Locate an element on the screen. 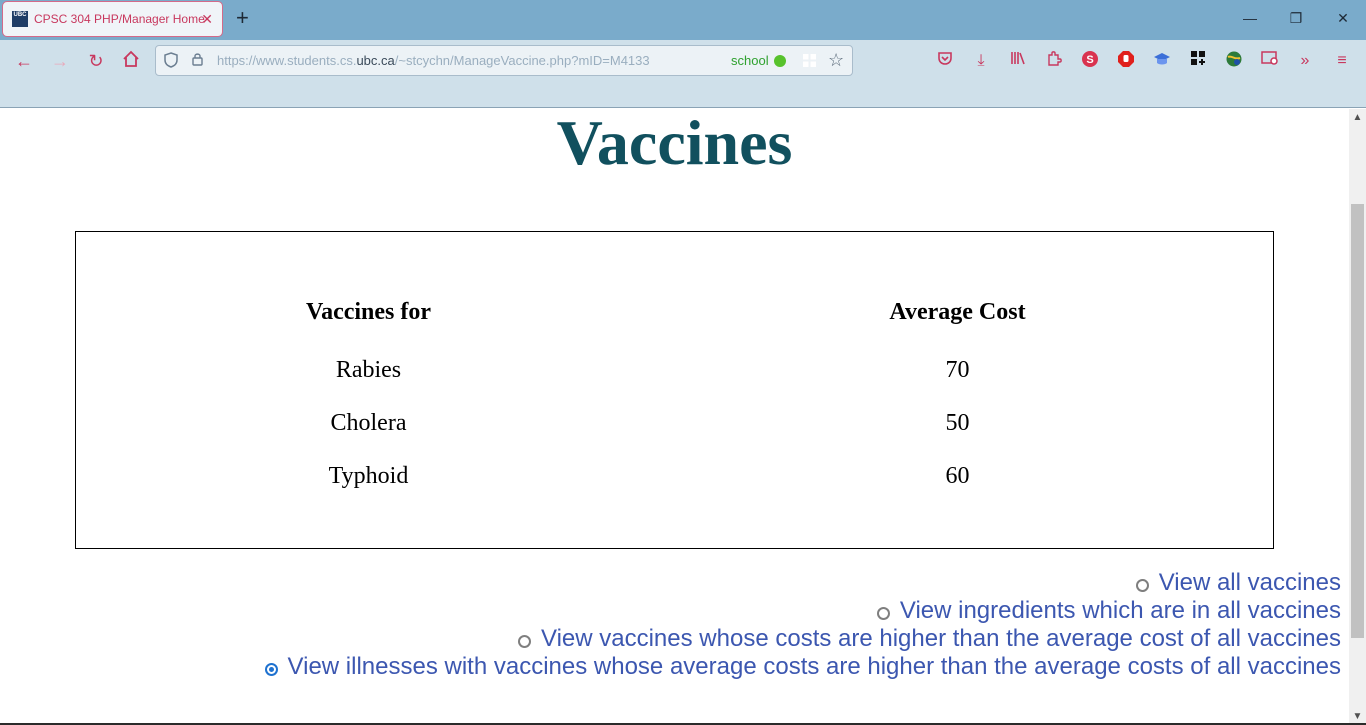 The height and width of the screenshot is (725, 1366). pocket-icon is located at coordinates (945, 61).